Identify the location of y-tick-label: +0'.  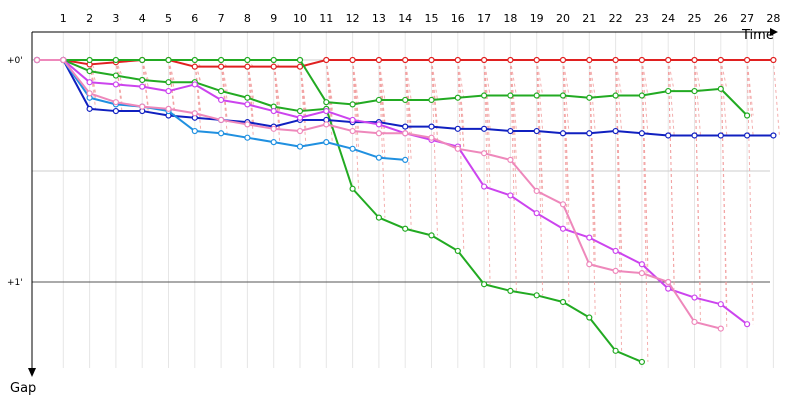
(15, 61).